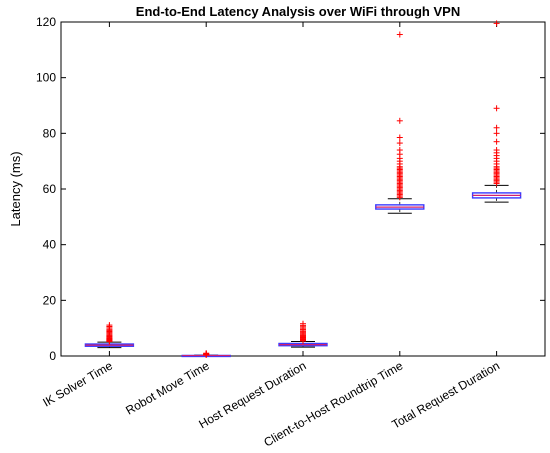  Describe the element at coordinates (50, 133) in the screenshot. I see `y-tick-label: 80` at that location.